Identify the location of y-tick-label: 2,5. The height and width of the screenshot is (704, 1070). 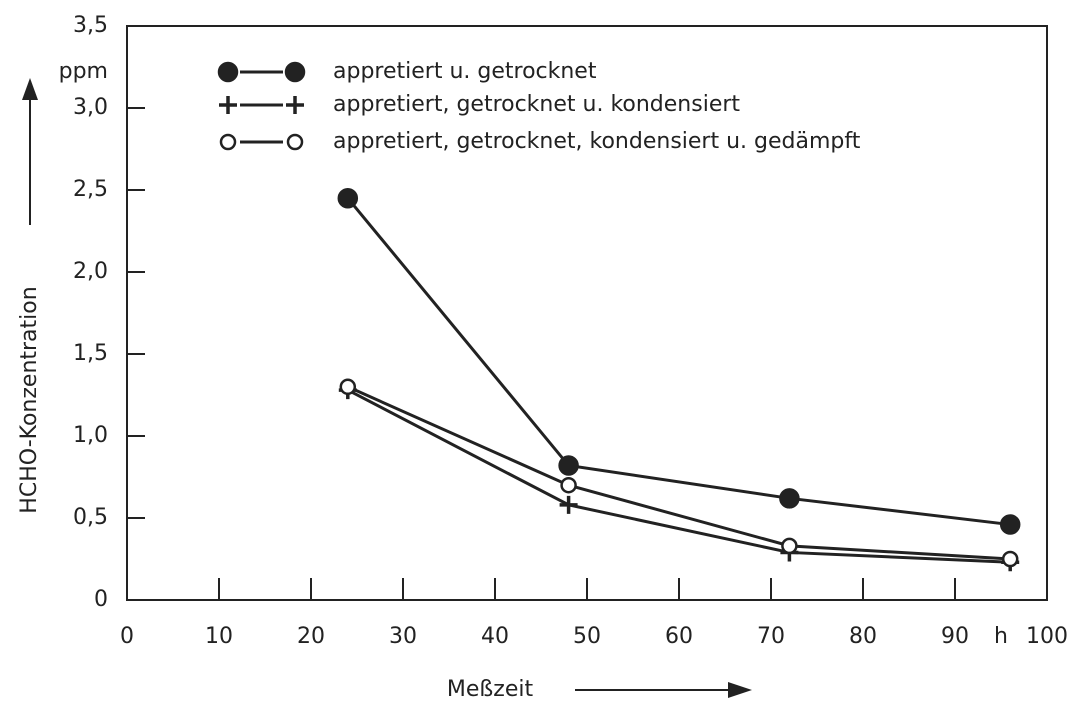
(90, 189).